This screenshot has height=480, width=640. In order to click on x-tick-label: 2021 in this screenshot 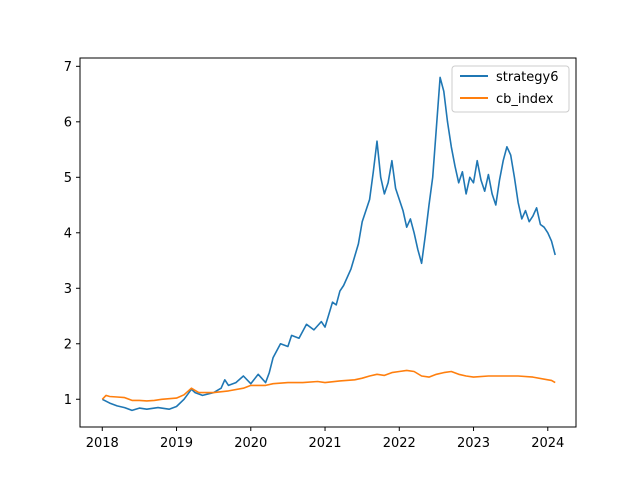, I will do `click(324, 443)`.